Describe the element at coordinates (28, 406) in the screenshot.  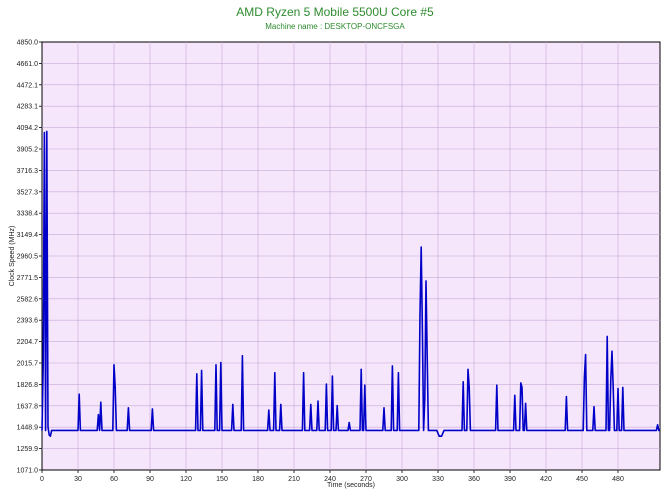
I see `y-tick-label: 1637.8` at that location.